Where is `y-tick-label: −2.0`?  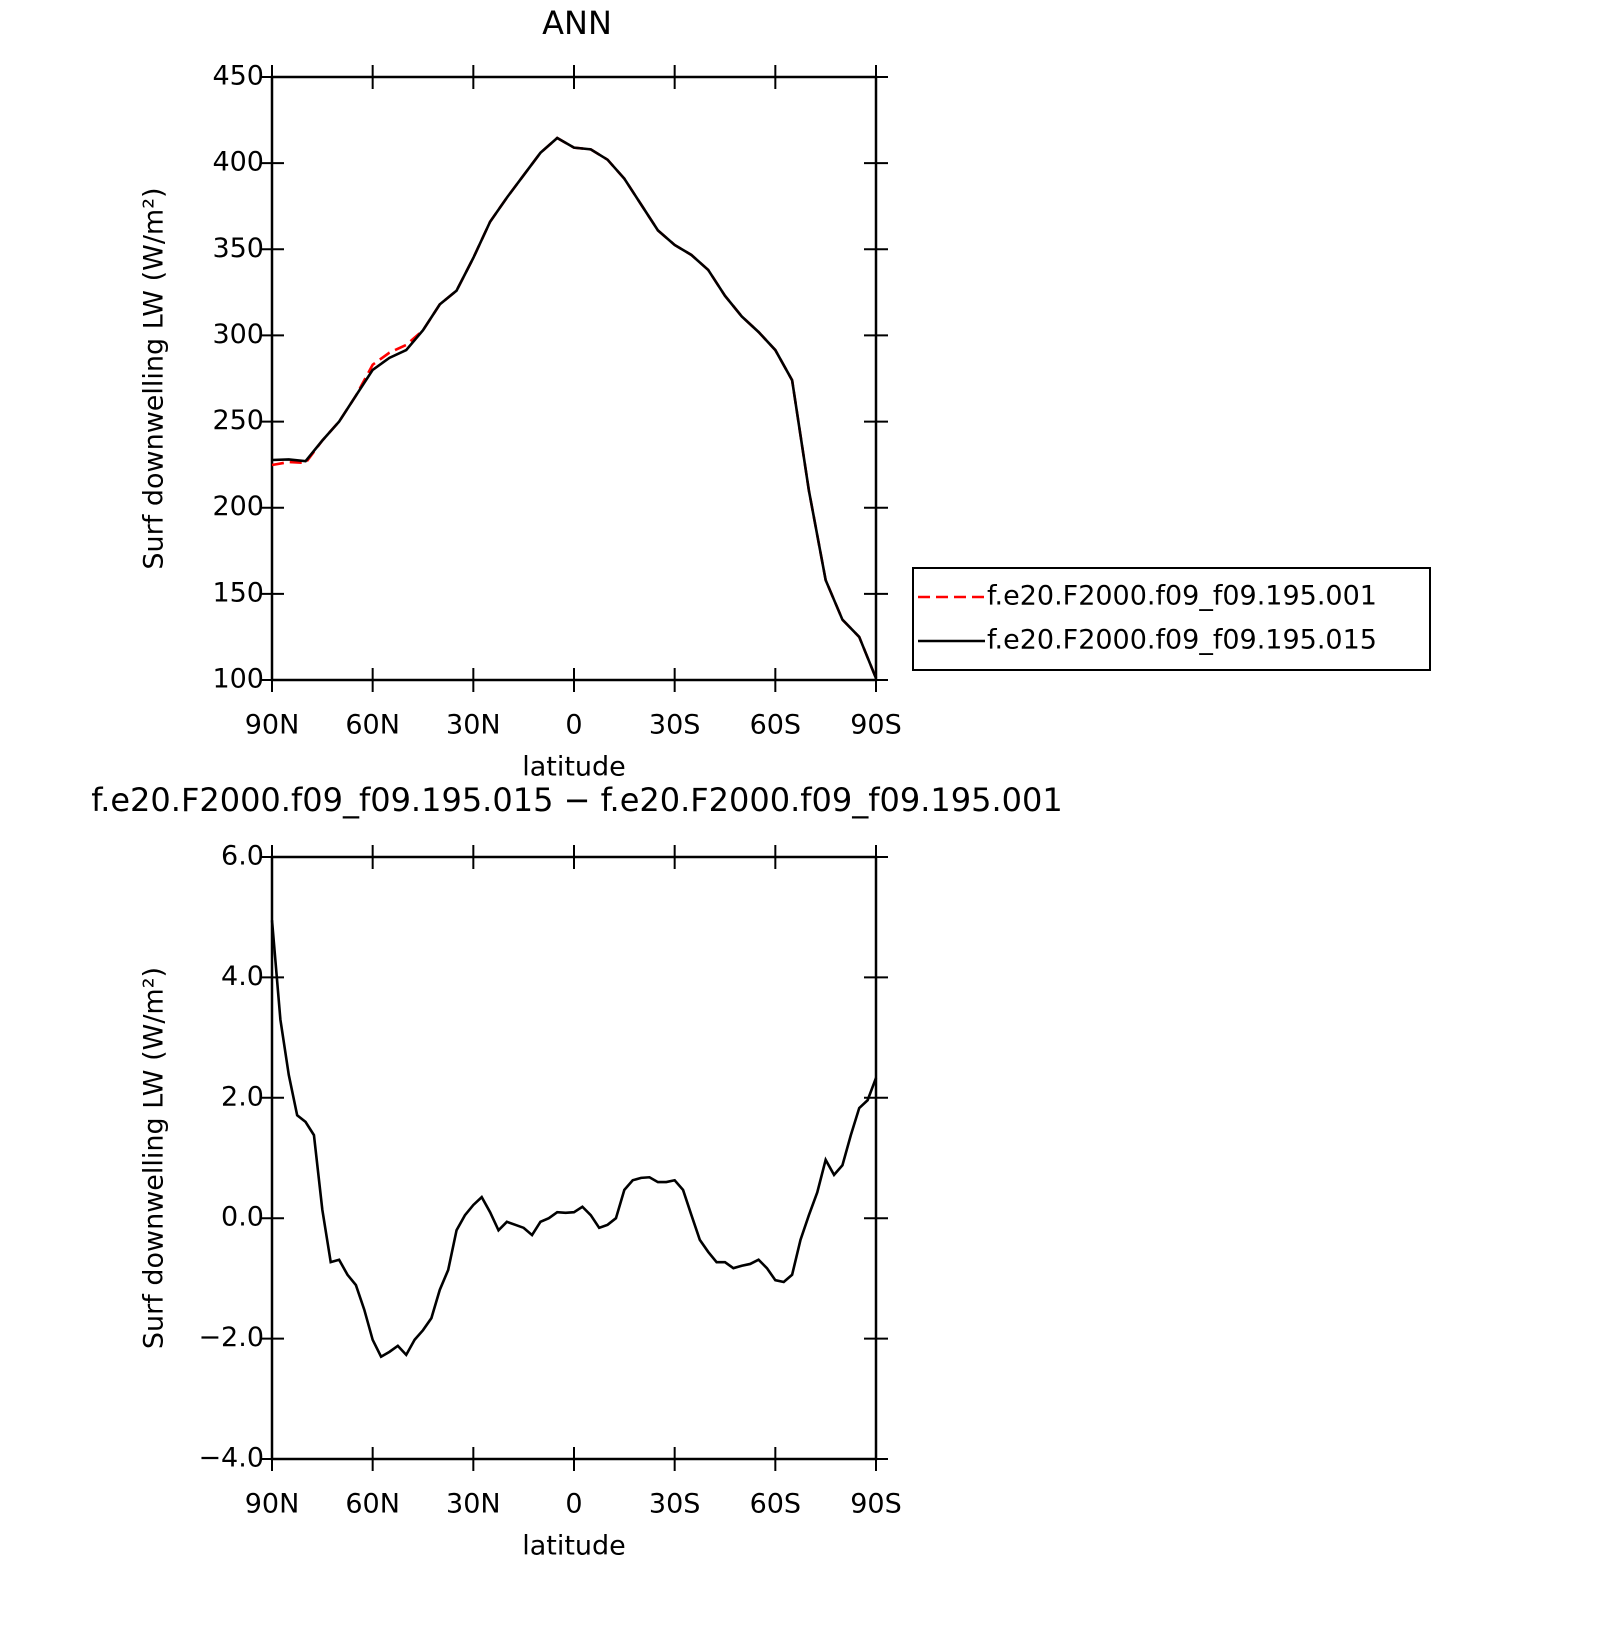
y-tick-label: −2.0 is located at coordinates (231, 1337).